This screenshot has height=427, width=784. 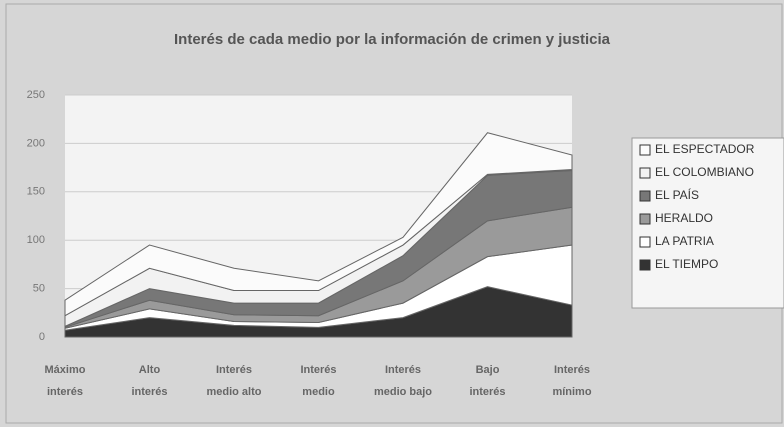 I want to click on x-tick-label: mínimo, so click(x=571, y=392).